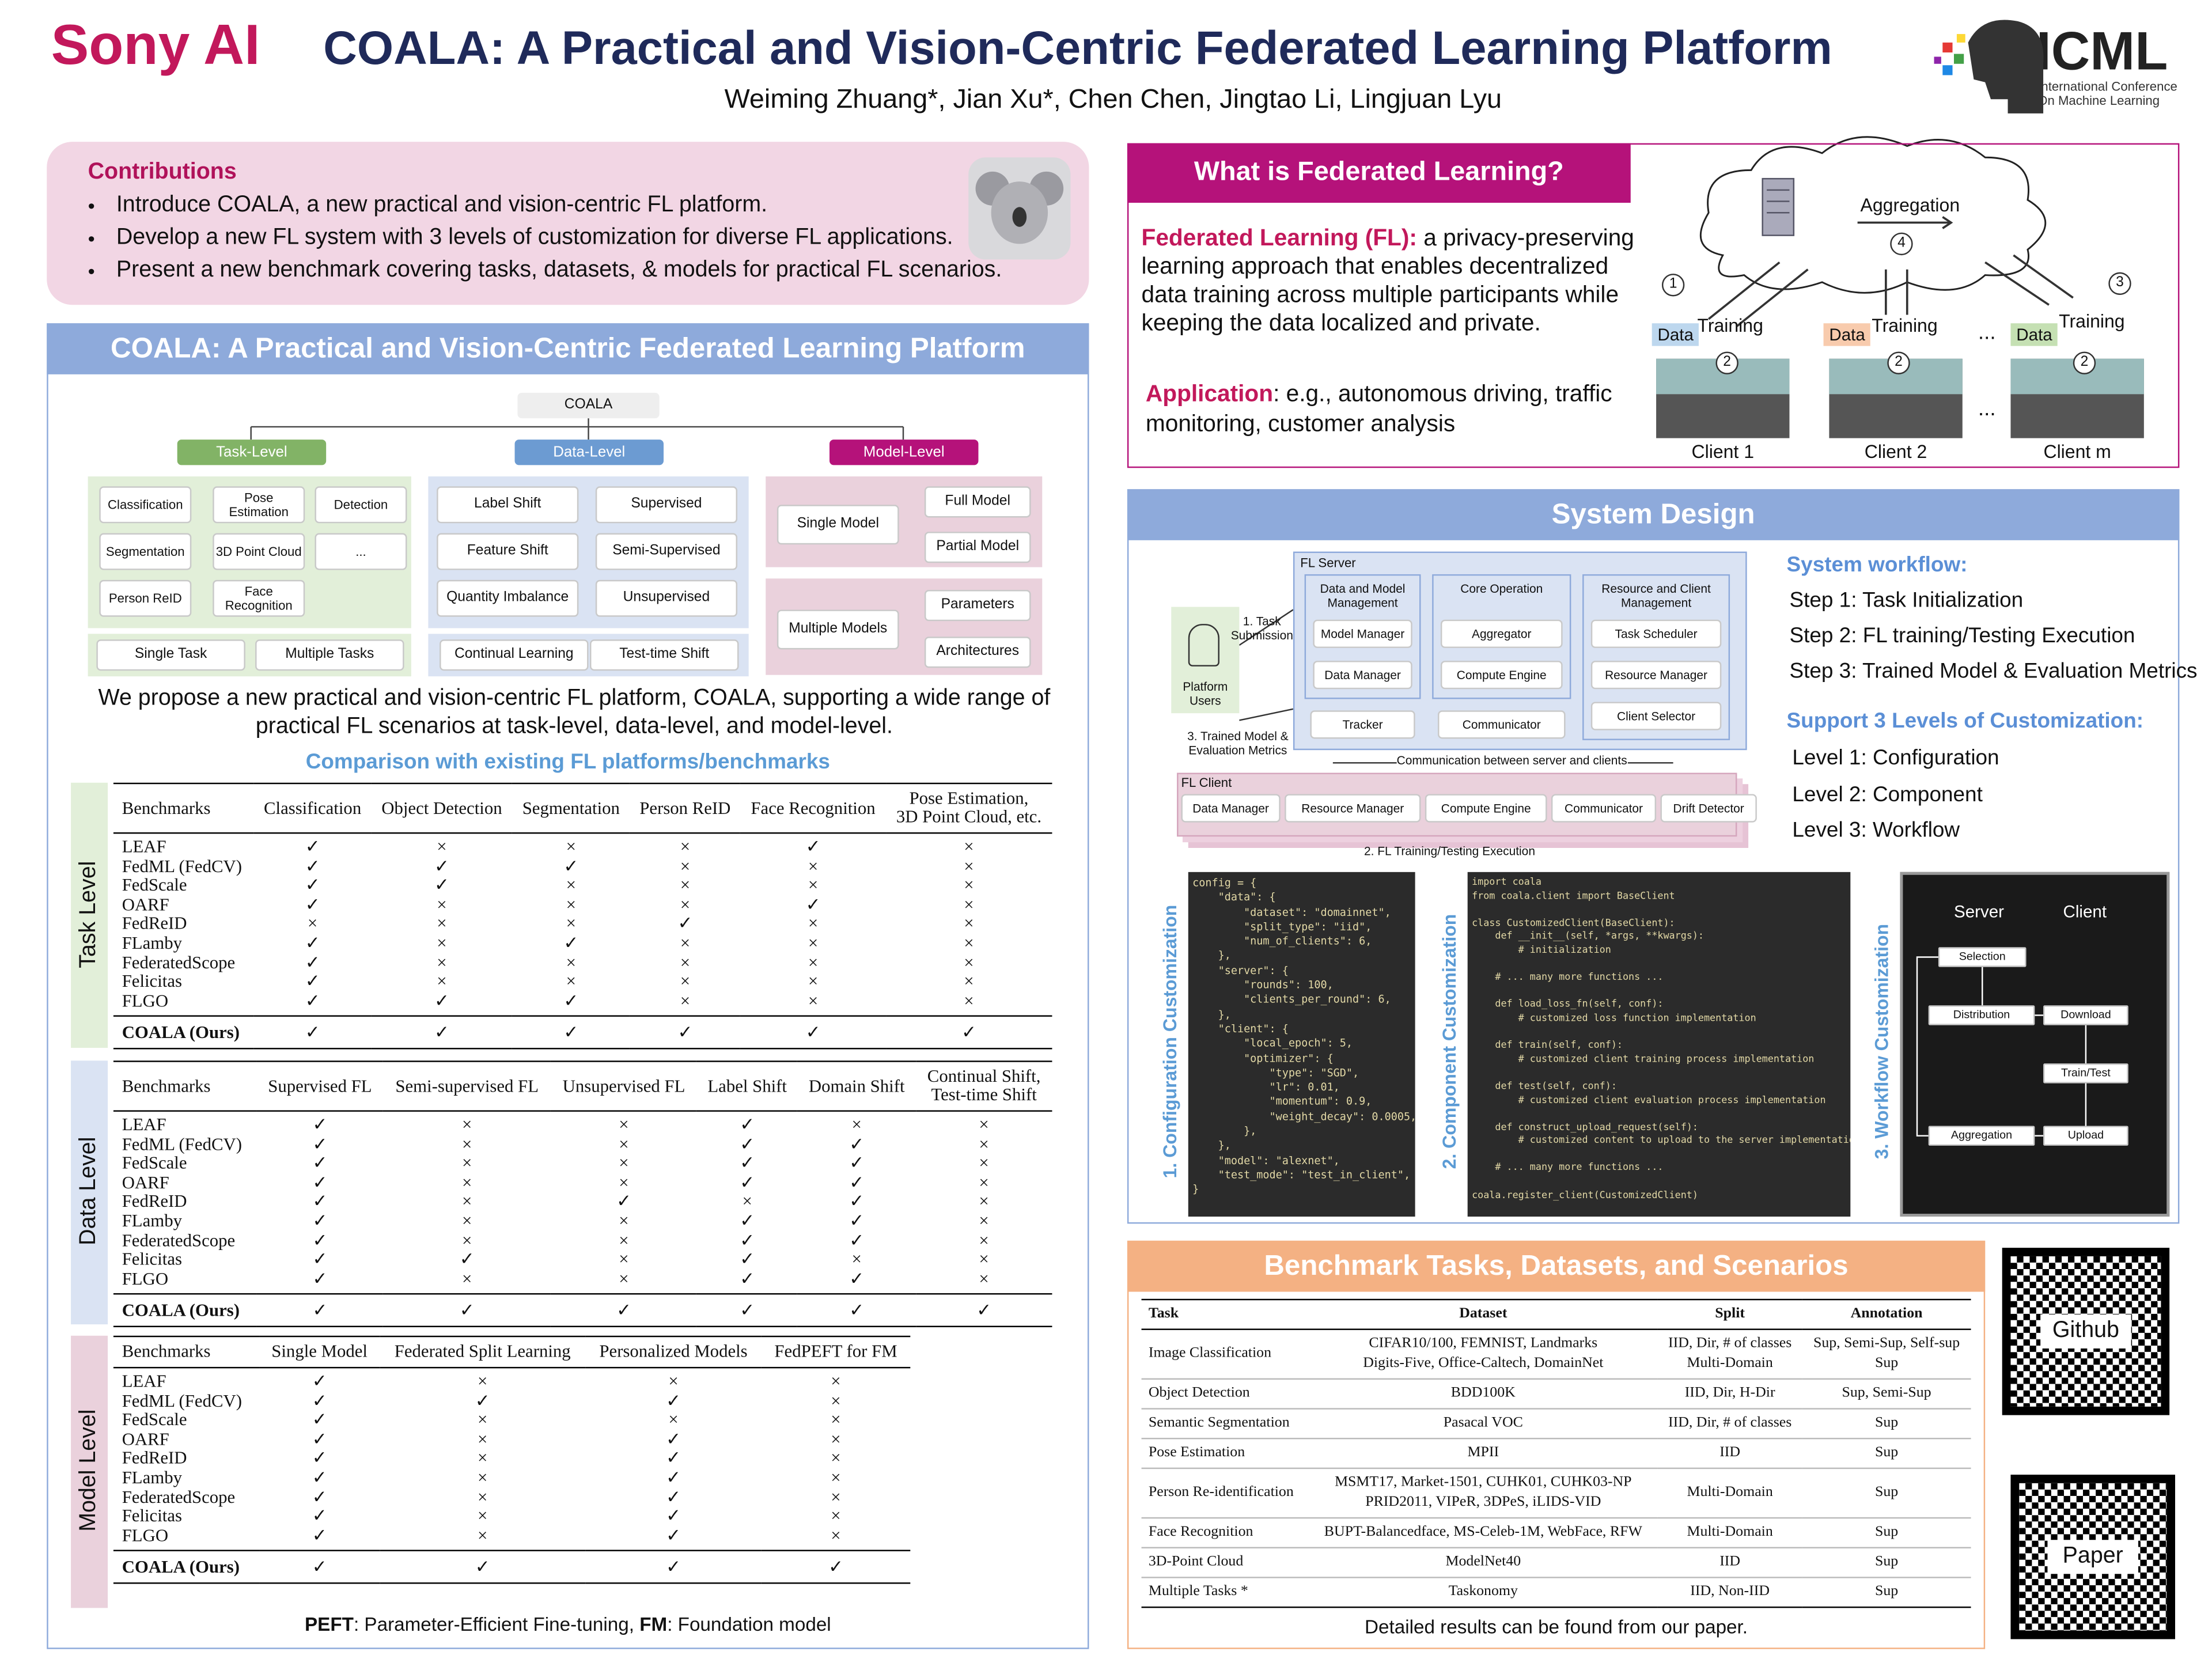  Describe the element at coordinates (467, 1086) in the screenshot. I see `column-header: Semi-supervised FL` at that location.